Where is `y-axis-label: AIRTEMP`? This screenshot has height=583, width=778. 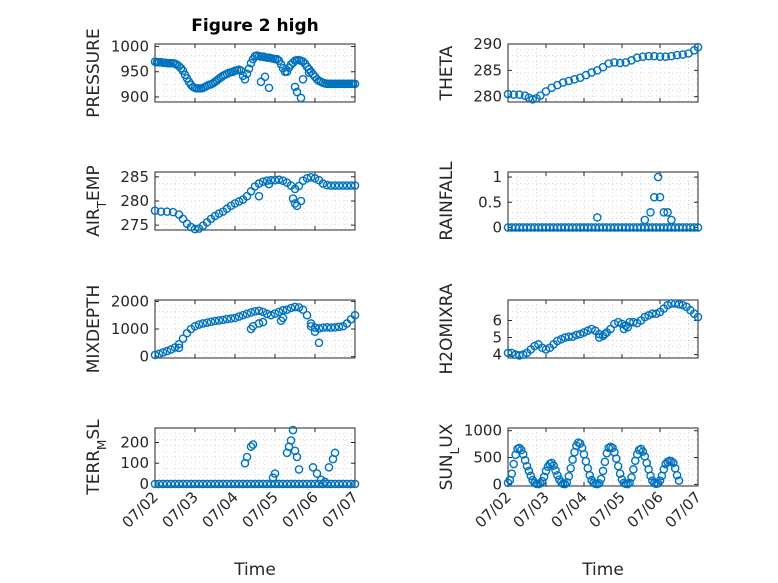
y-axis-label: AIRTEMP is located at coordinates (96, 200).